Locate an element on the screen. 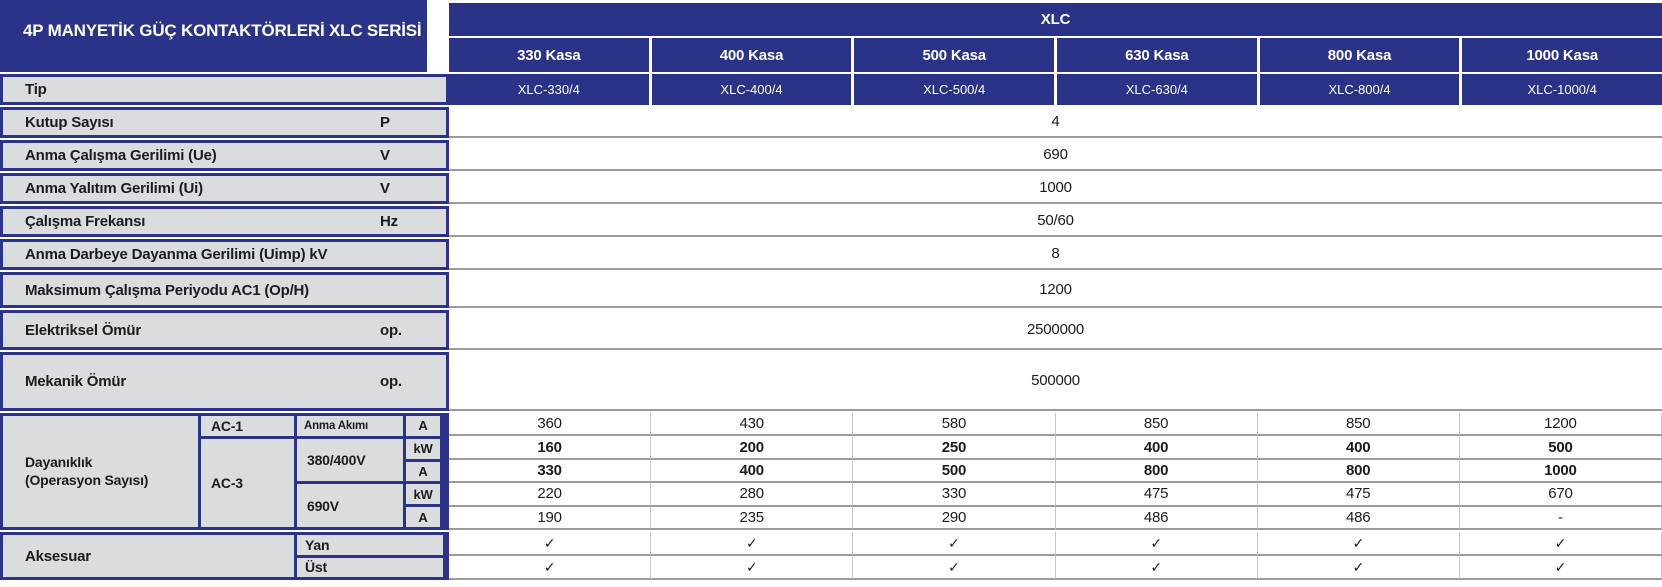 The height and width of the screenshot is (587, 1662). voltage-380-400-cell: 380/400V is located at coordinates (350, 460).